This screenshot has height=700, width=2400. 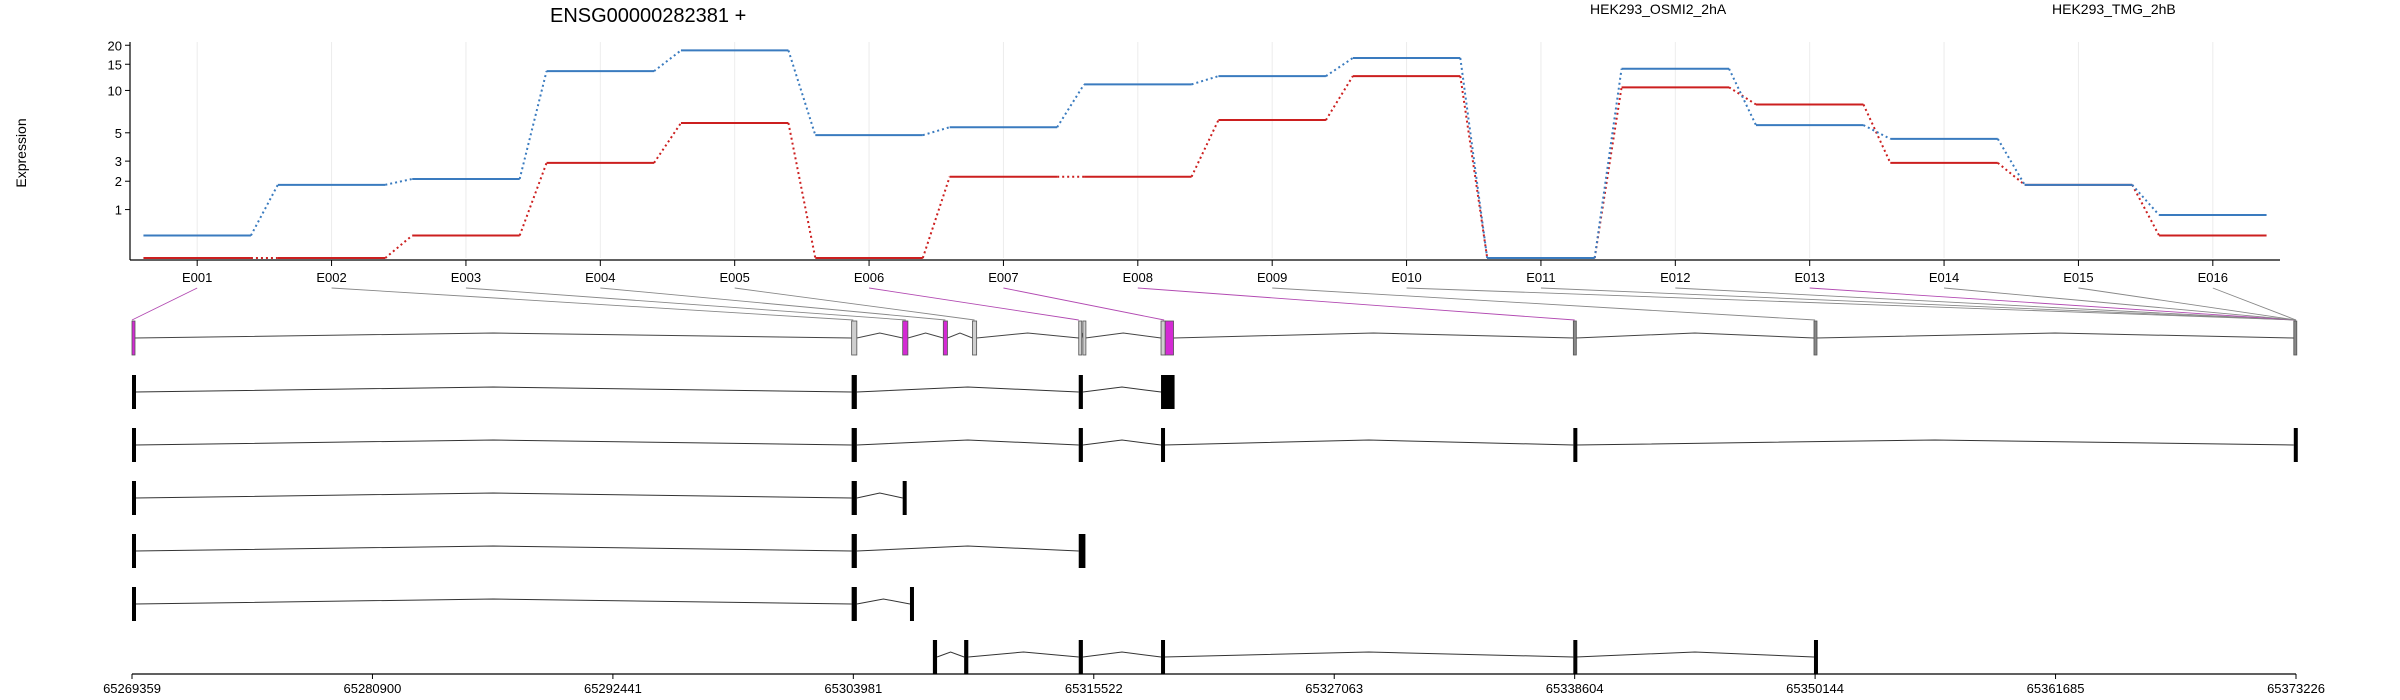 I want to click on connector-E007, so click(x=1084, y=304).